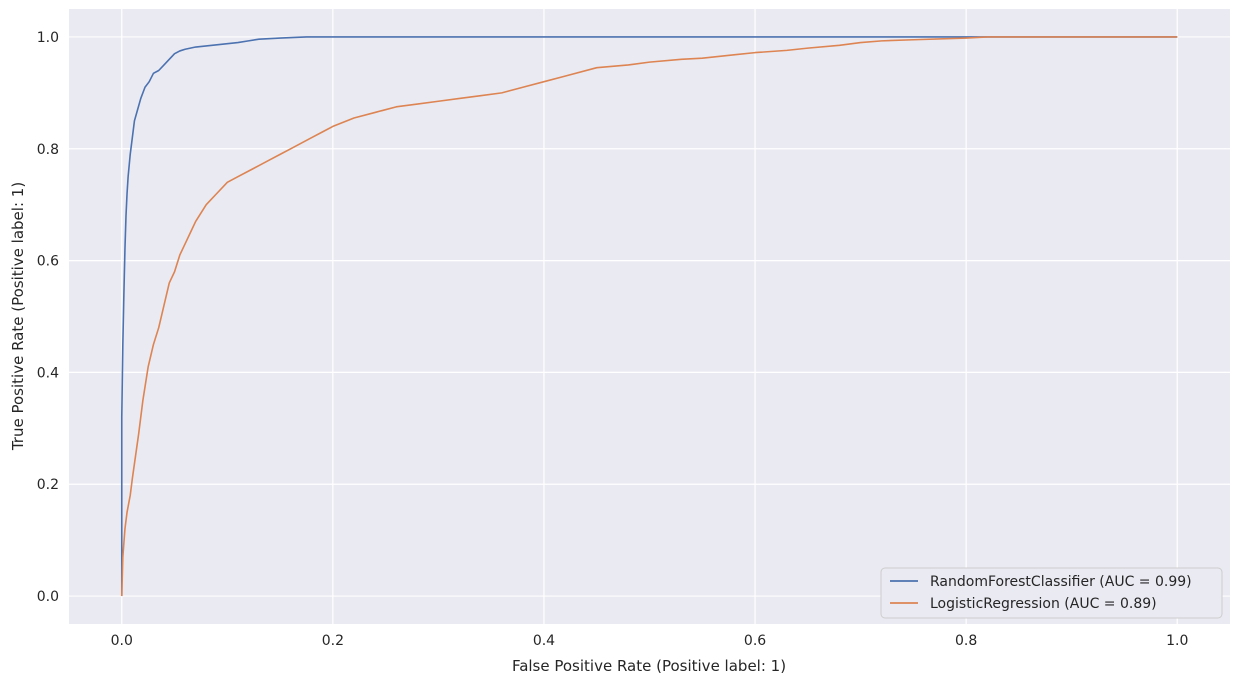 The width and height of the screenshot is (1240, 684). Describe the element at coordinates (333, 641) in the screenshot. I see `x-tick-label: 0.2` at that location.